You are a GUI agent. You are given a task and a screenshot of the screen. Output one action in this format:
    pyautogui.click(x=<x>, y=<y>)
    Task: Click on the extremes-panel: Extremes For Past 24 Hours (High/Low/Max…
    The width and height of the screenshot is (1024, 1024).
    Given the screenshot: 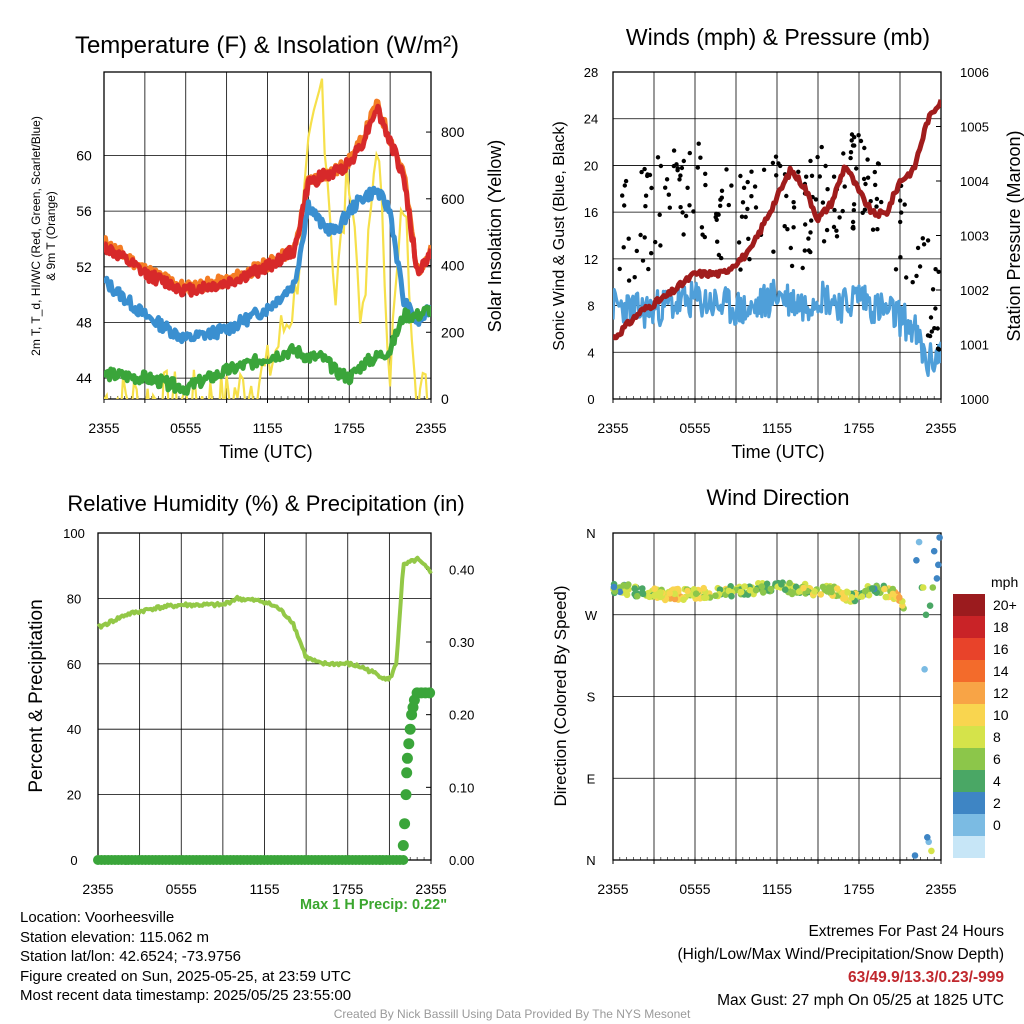 What is the action you would take?
    pyautogui.click(x=841, y=966)
    